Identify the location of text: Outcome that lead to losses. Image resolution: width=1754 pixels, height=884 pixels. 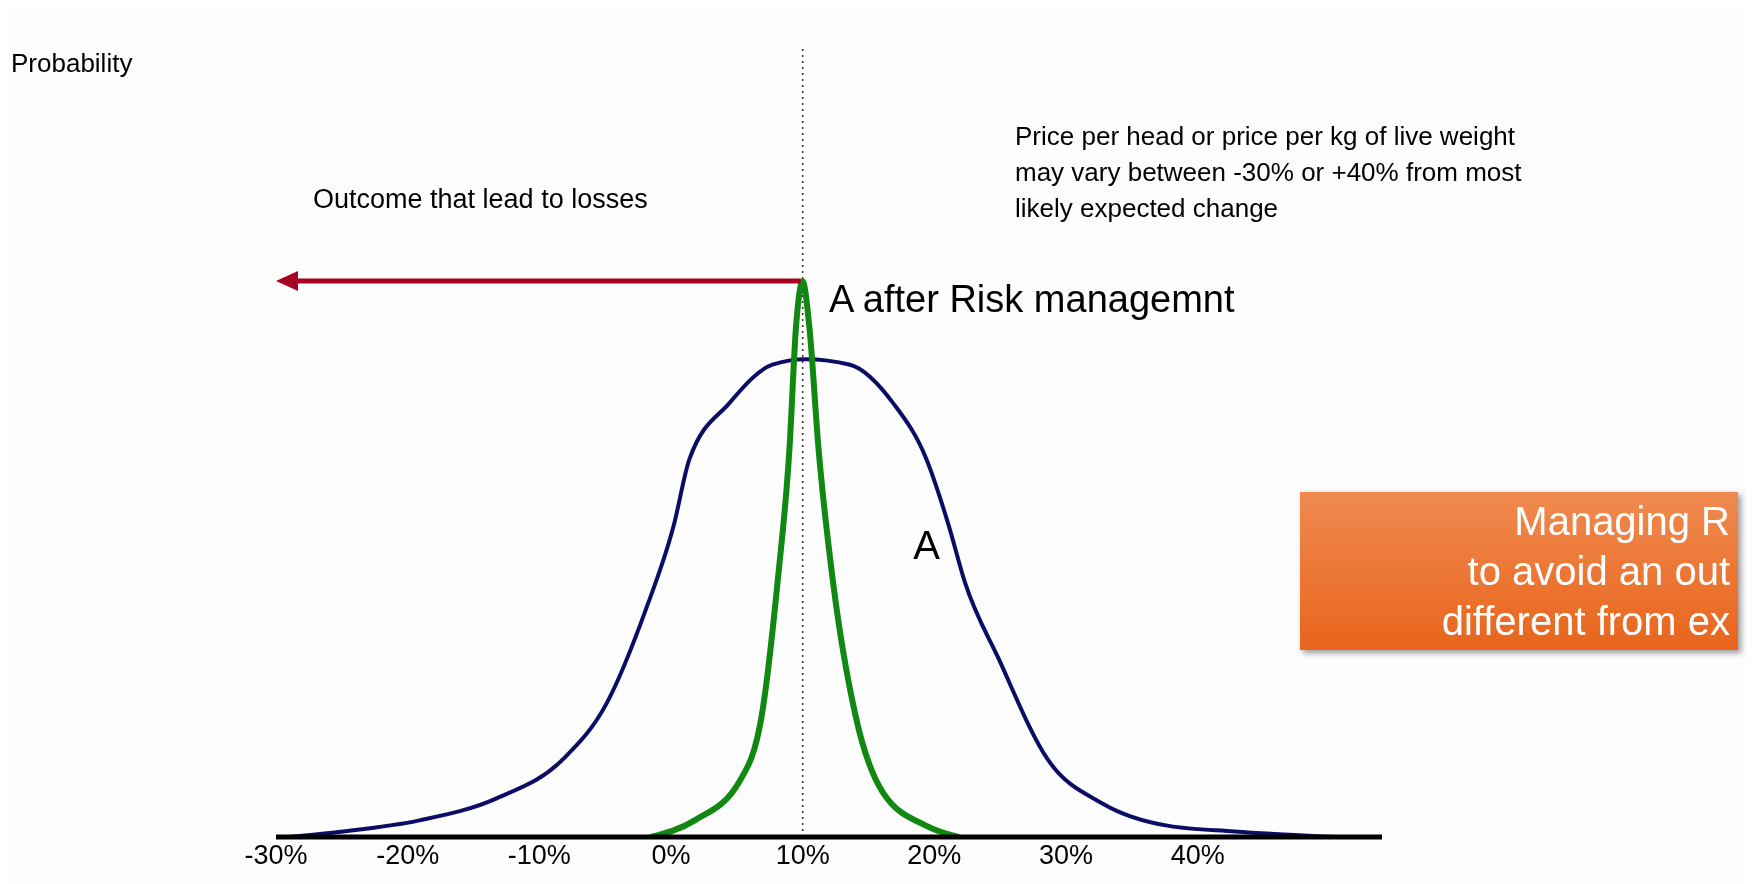
(480, 199).